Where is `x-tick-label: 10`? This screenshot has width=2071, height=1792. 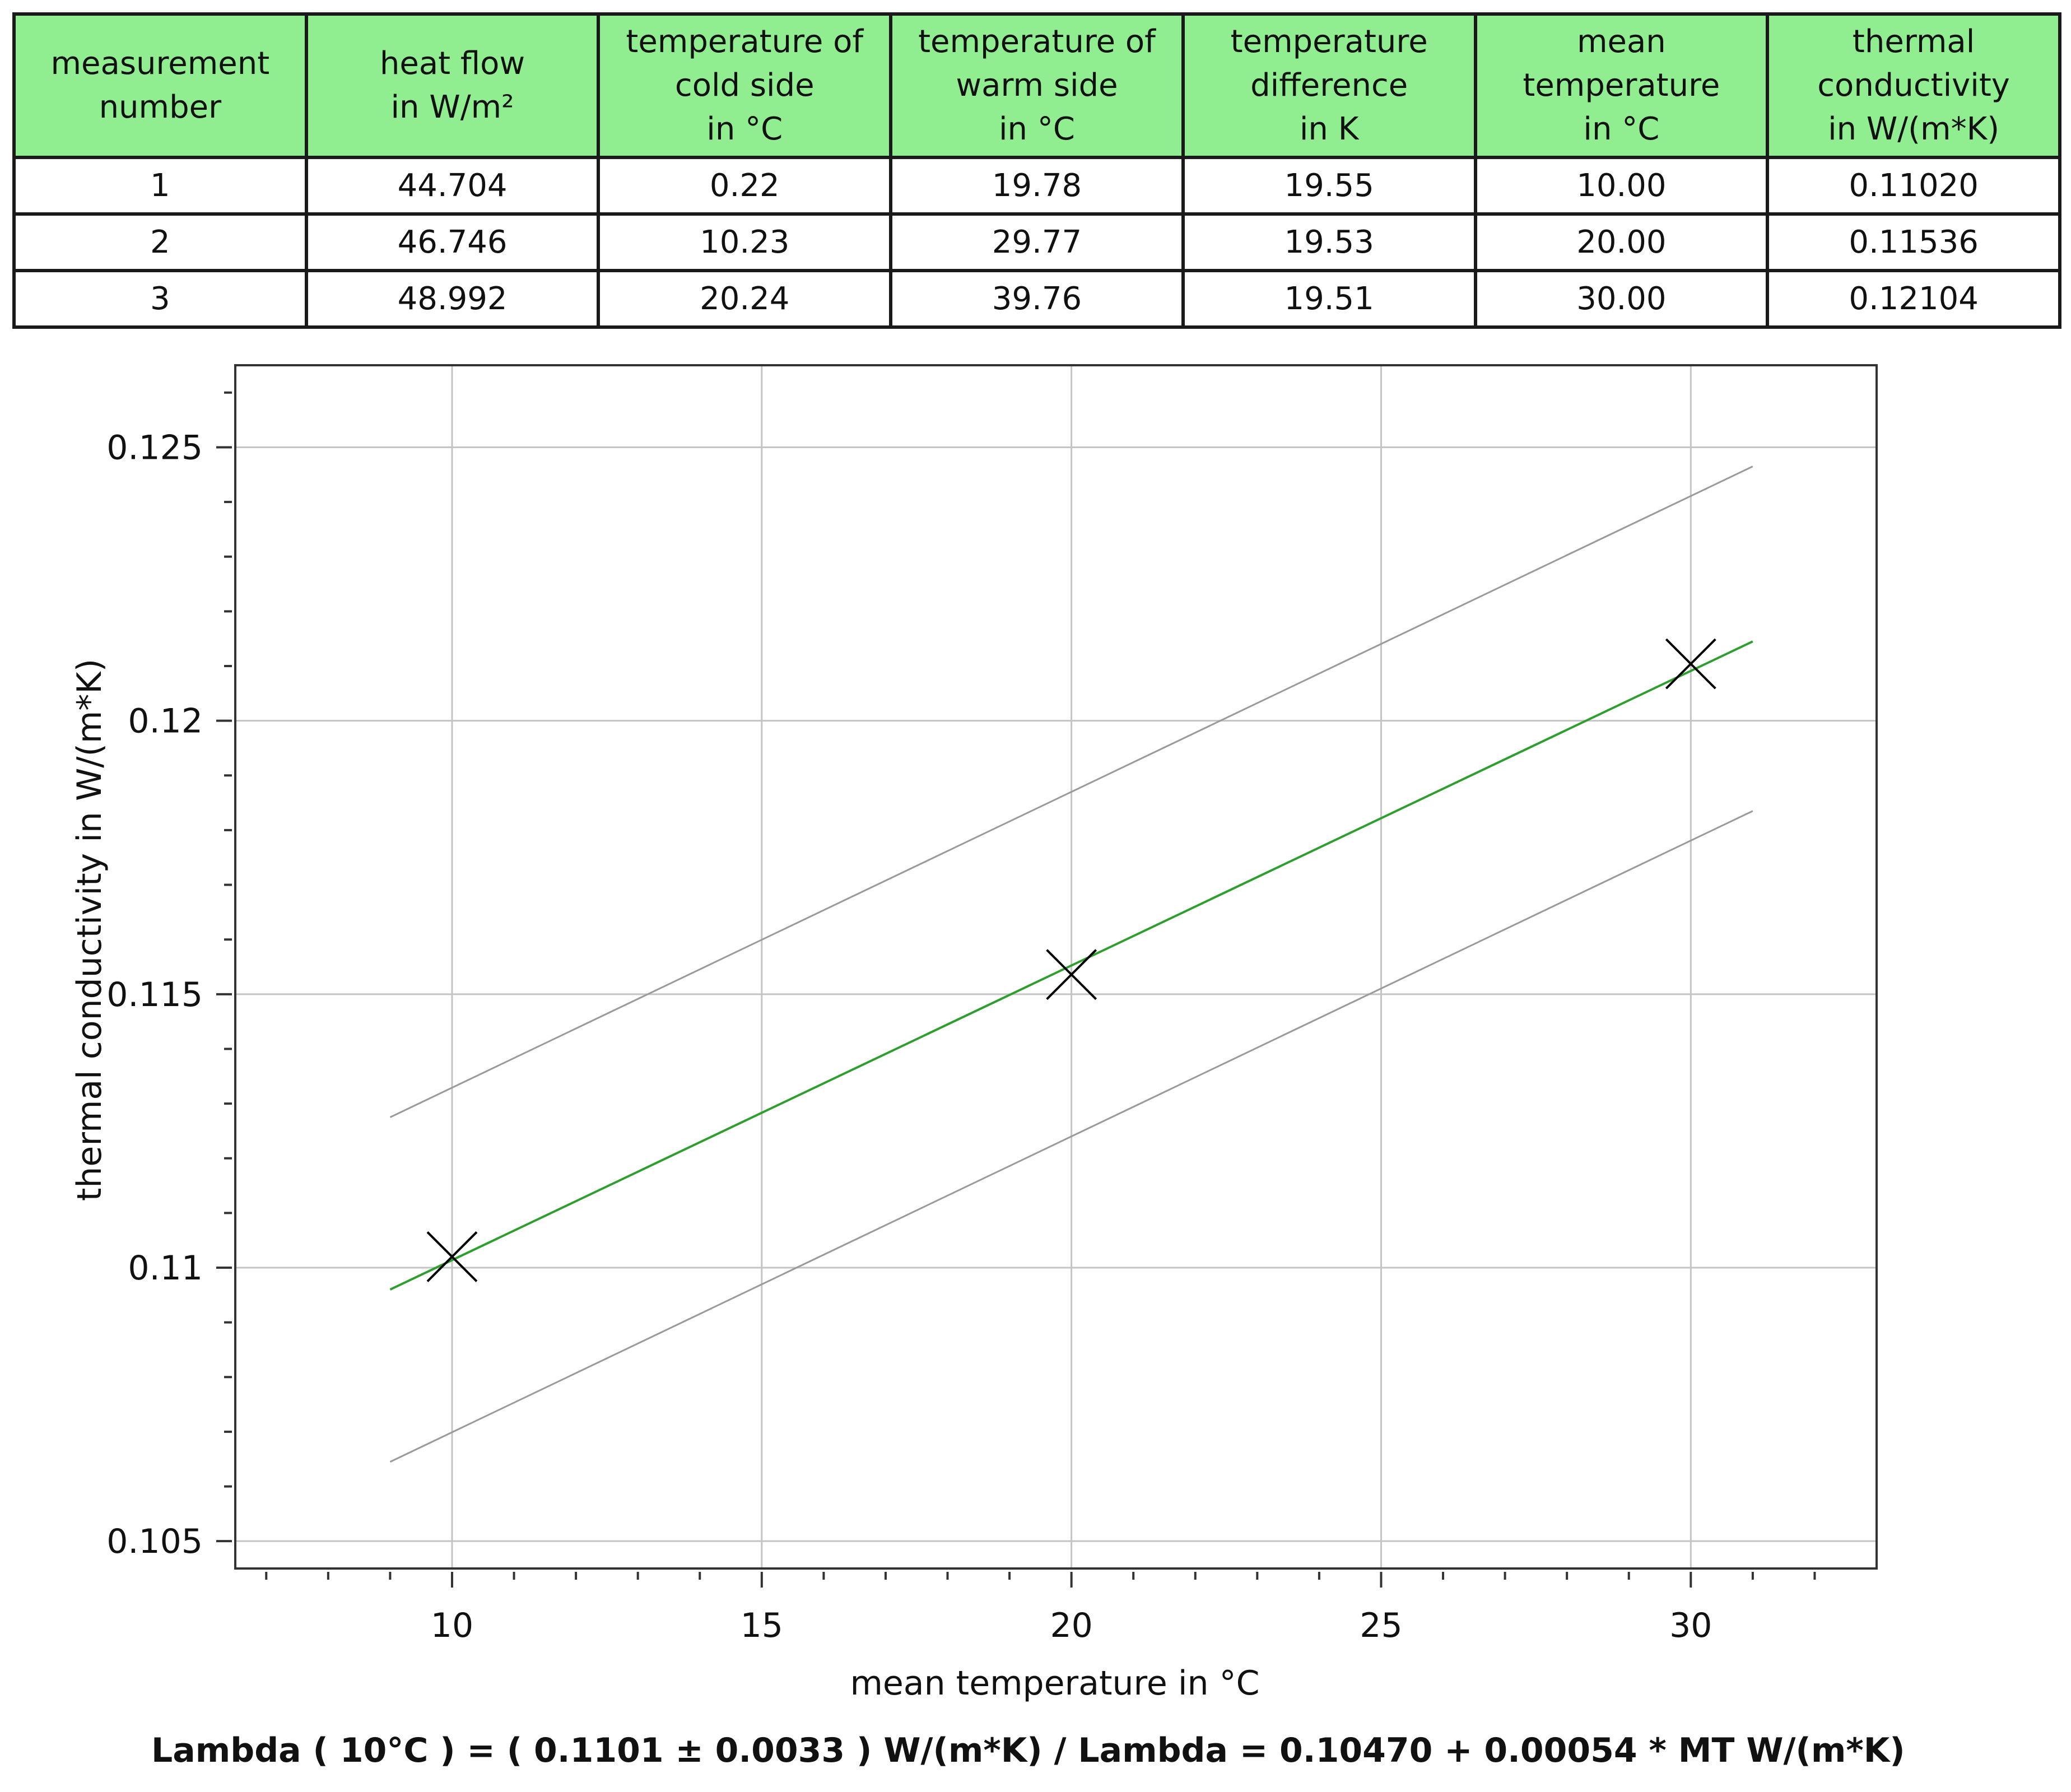
x-tick-label: 10 is located at coordinates (452, 1625).